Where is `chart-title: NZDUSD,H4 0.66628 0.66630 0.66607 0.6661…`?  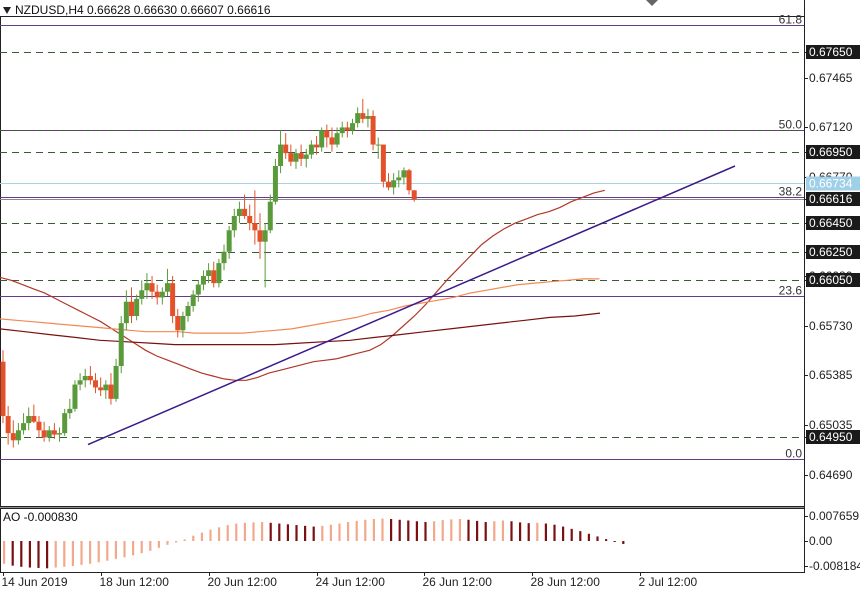
chart-title: NZDUSD,H4 0.66628 0.66630 0.66607 0.6661… is located at coordinates (137, 10).